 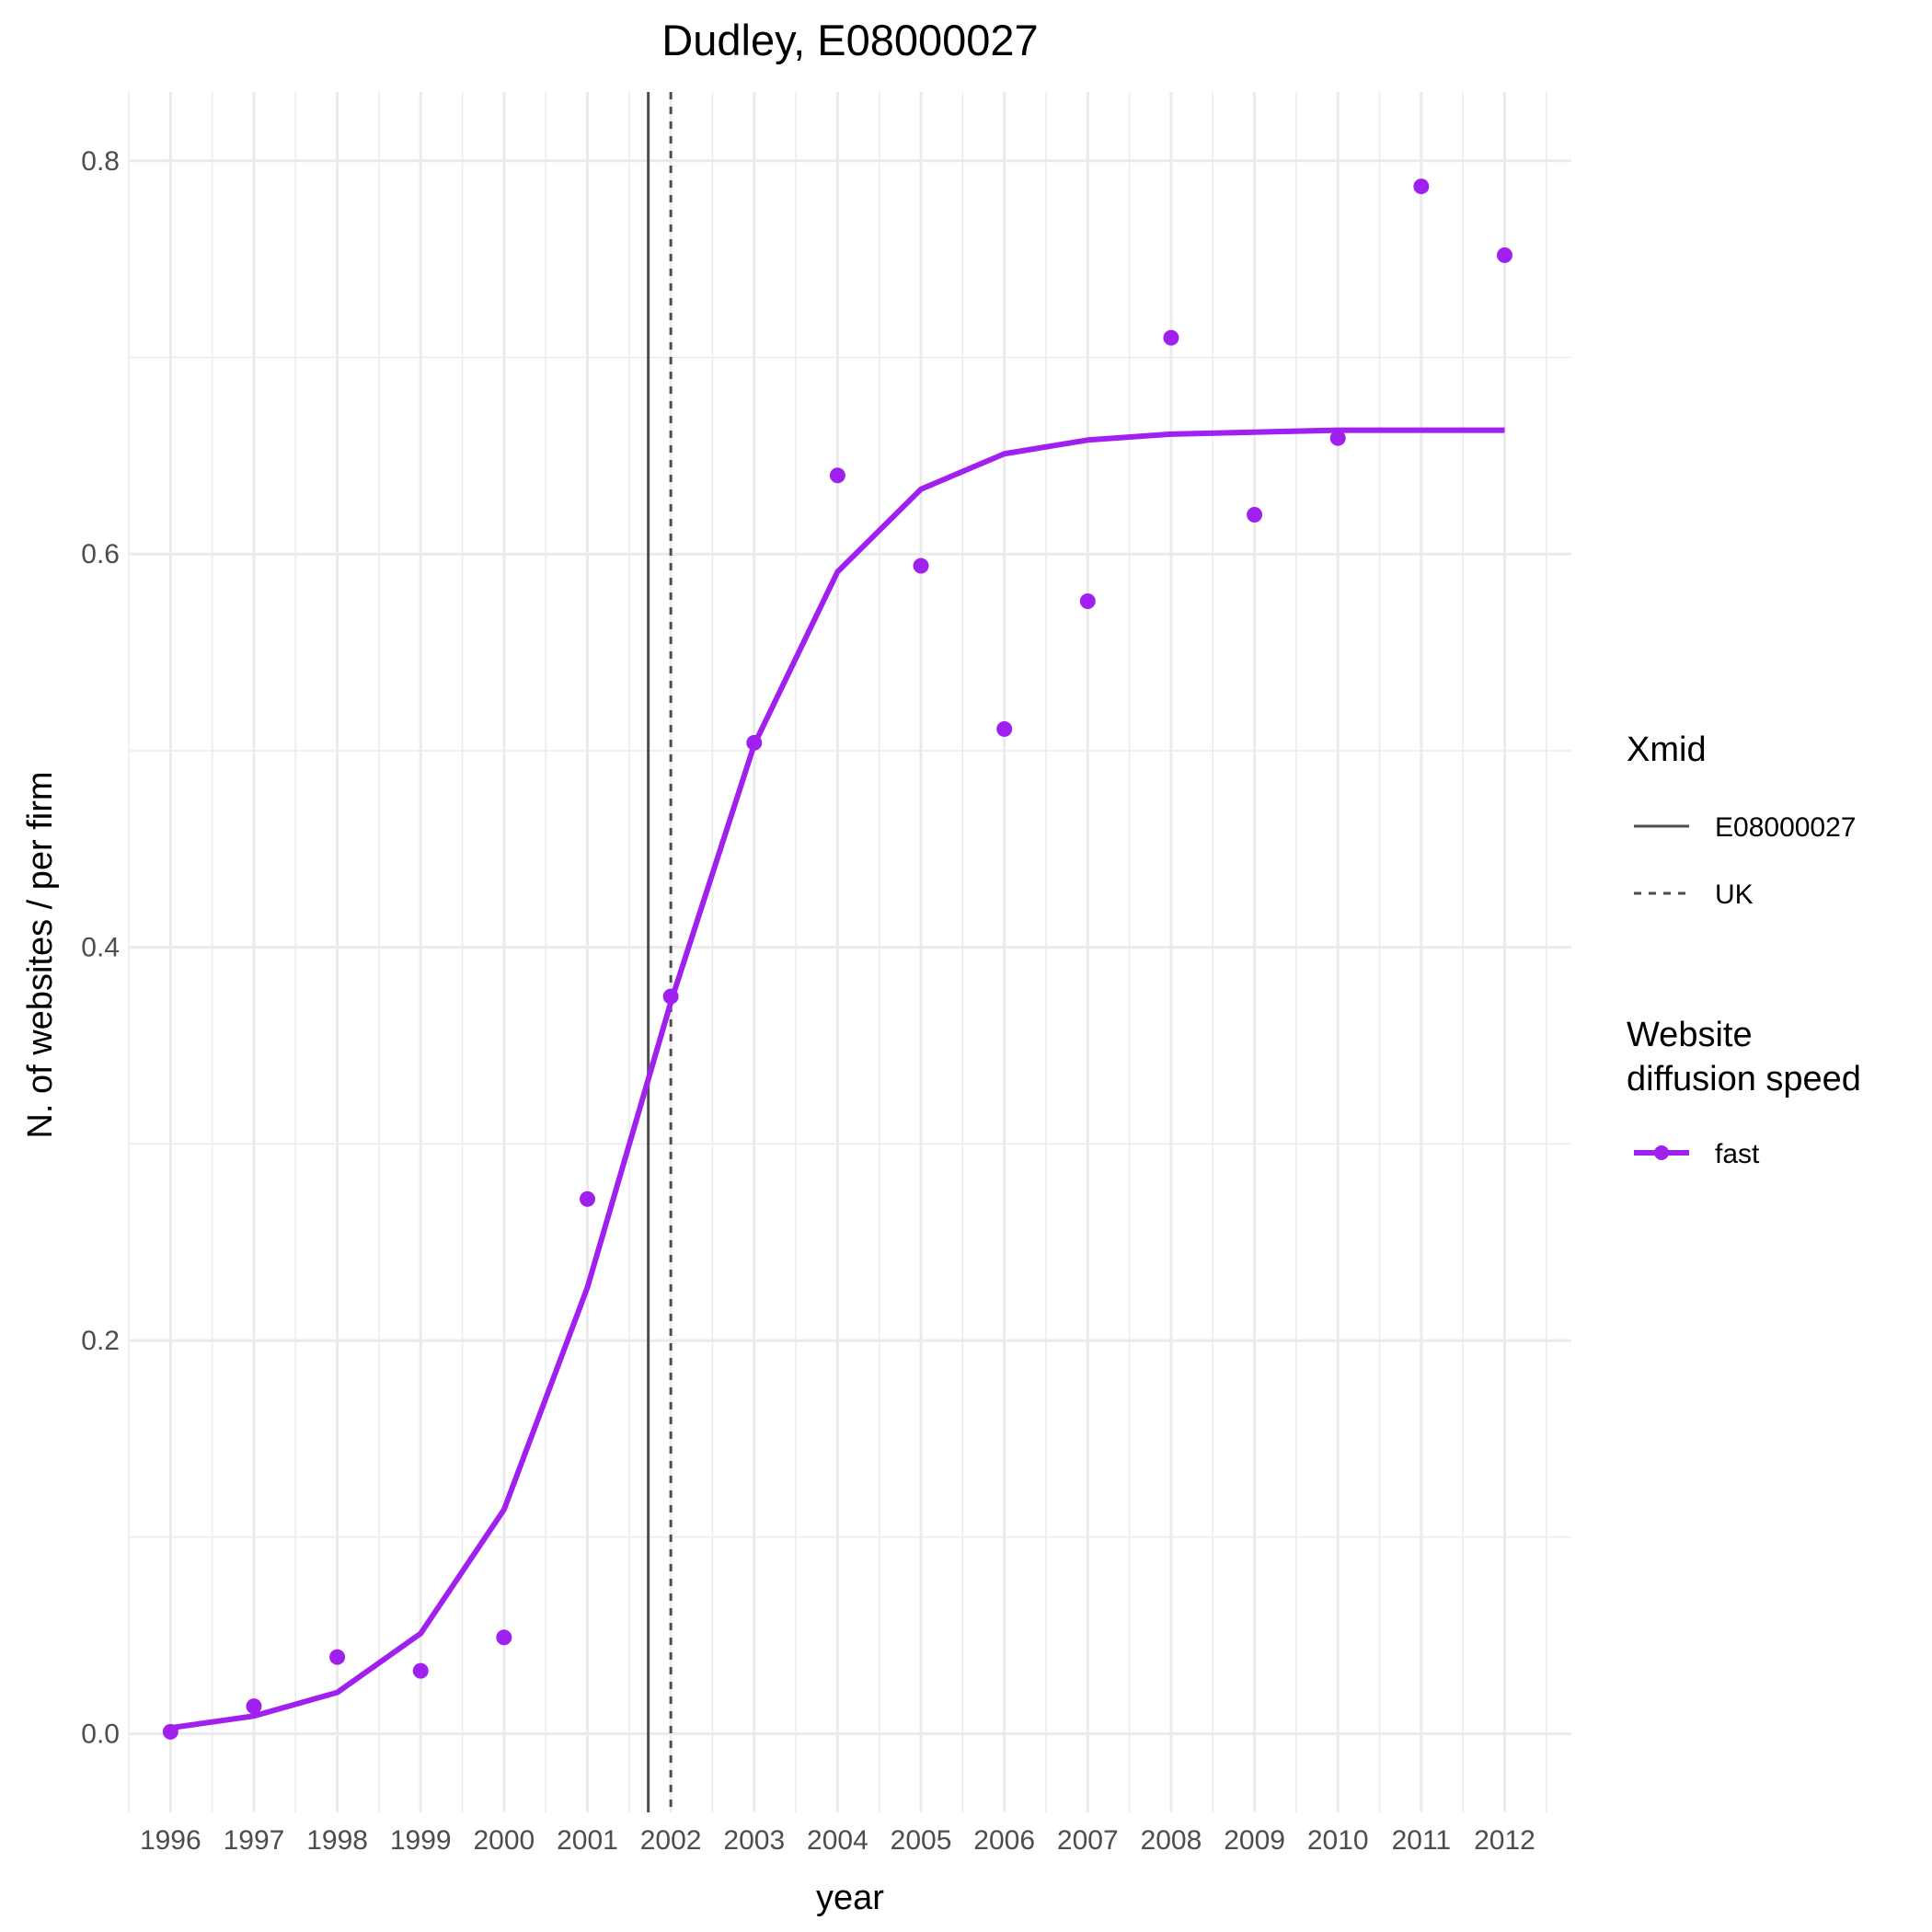 What do you see at coordinates (100, 1734) in the screenshot?
I see `y-tick-label: 0.0` at bounding box center [100, 1734].